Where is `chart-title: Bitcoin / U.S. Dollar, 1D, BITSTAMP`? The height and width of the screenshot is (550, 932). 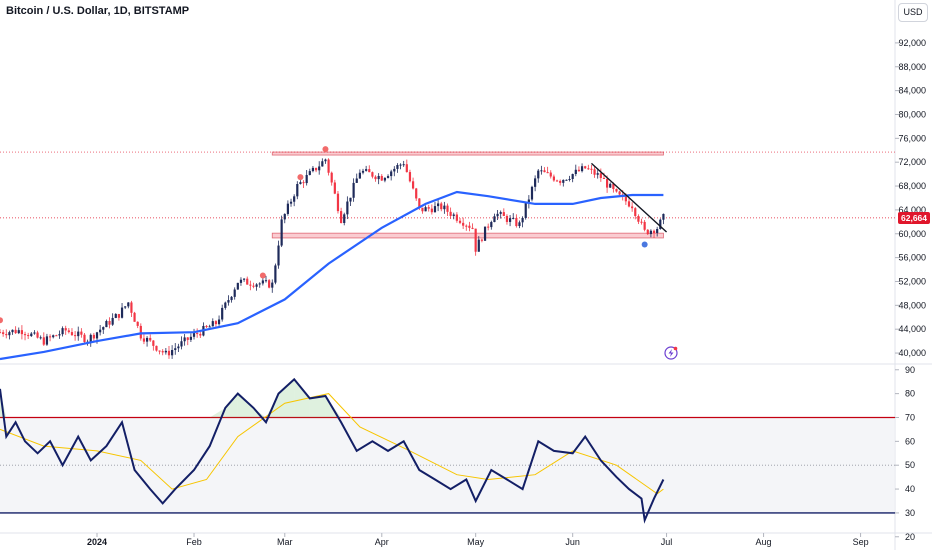 chart-title: Bitcoin / U.S. Dollar, 1D, BITSTAMP is located at coordinates (97, 11).